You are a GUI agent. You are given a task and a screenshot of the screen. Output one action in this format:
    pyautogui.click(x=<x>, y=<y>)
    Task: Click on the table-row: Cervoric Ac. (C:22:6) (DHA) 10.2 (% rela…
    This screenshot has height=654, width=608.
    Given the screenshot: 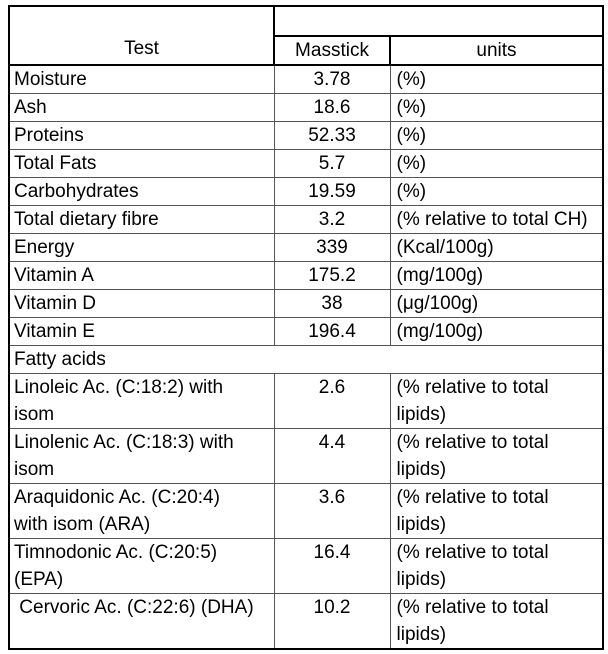 What is the action you would take?
    pyautogui.click(x=306, y=621)
    